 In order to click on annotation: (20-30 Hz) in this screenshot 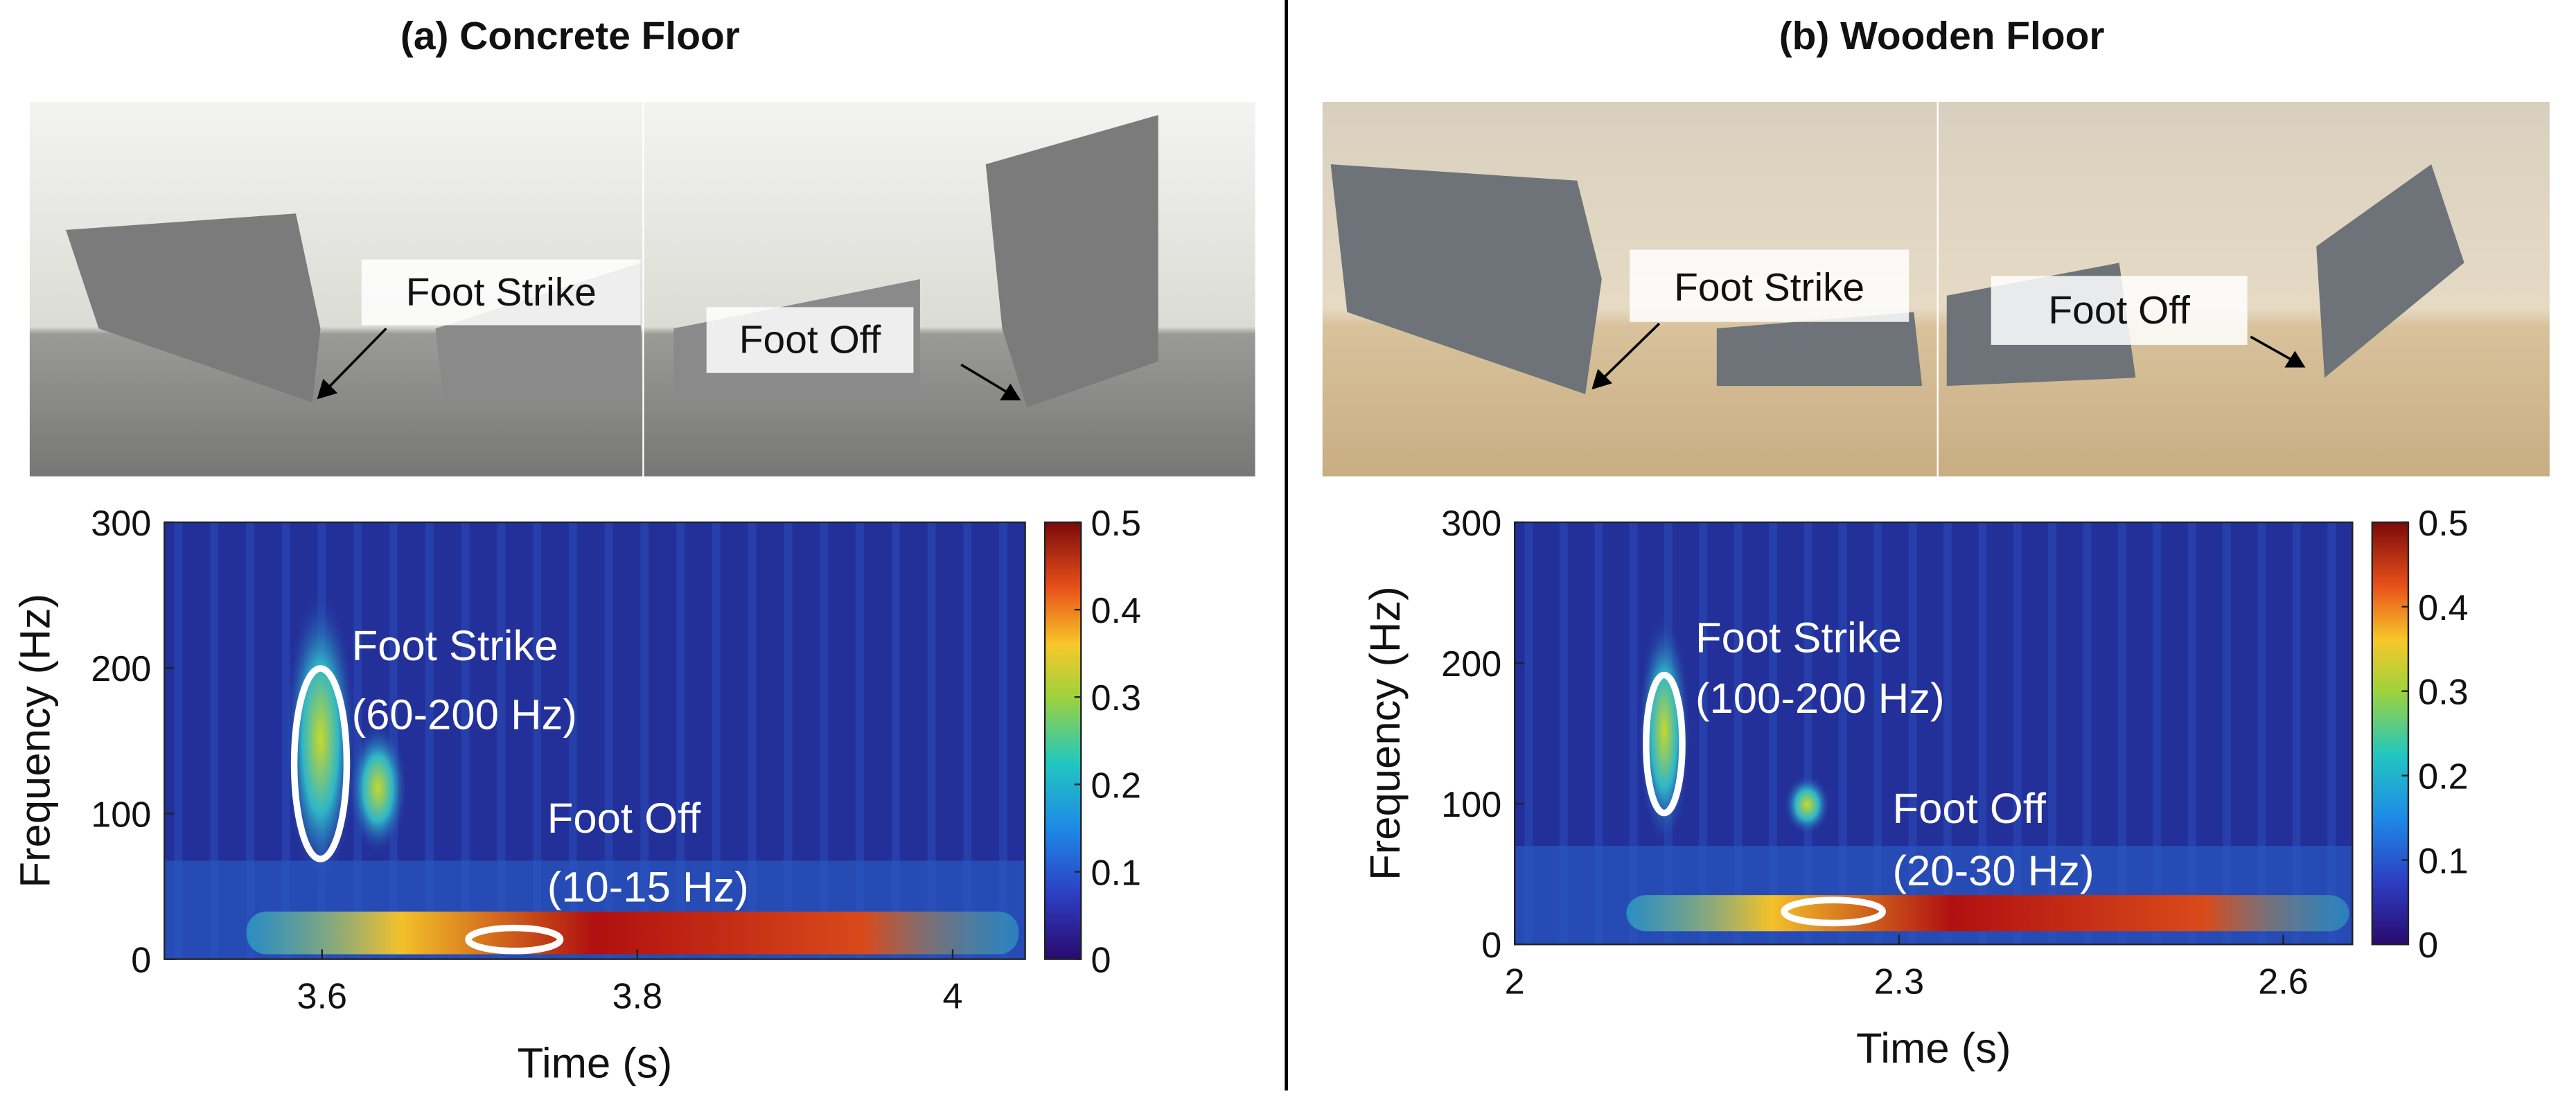, I will do `click(1993, 871)`.